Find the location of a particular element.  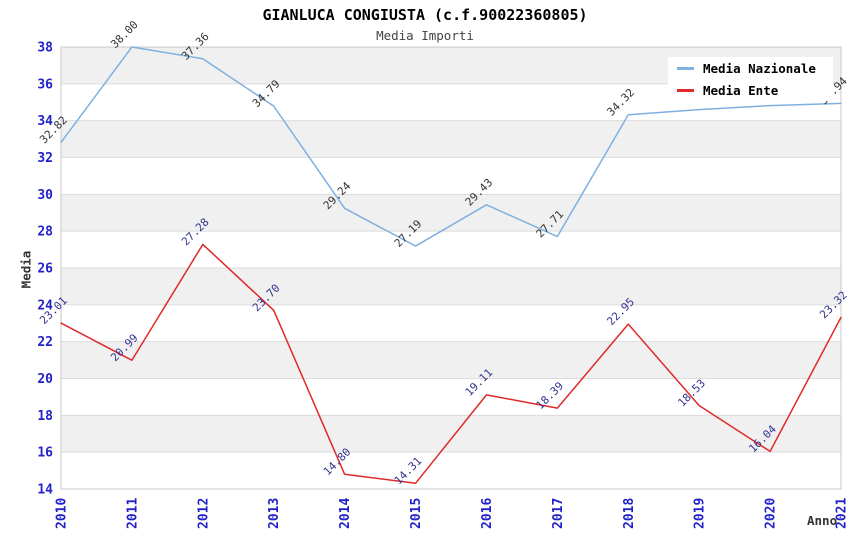

point-label: 38.00 is located at coordinates (124, 34).